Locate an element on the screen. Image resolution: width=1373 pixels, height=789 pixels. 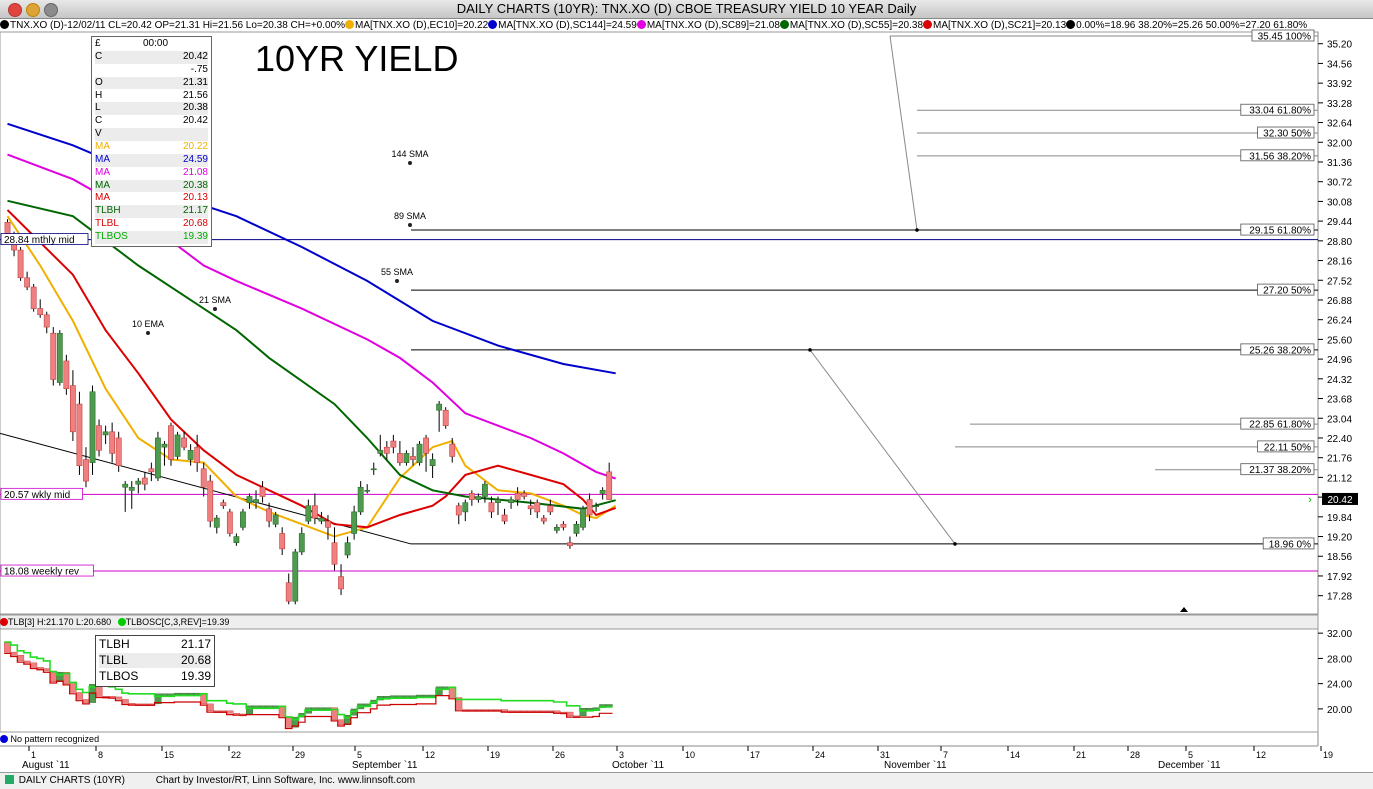
data-window-key: TLBH is located at coordinates (108, 211).